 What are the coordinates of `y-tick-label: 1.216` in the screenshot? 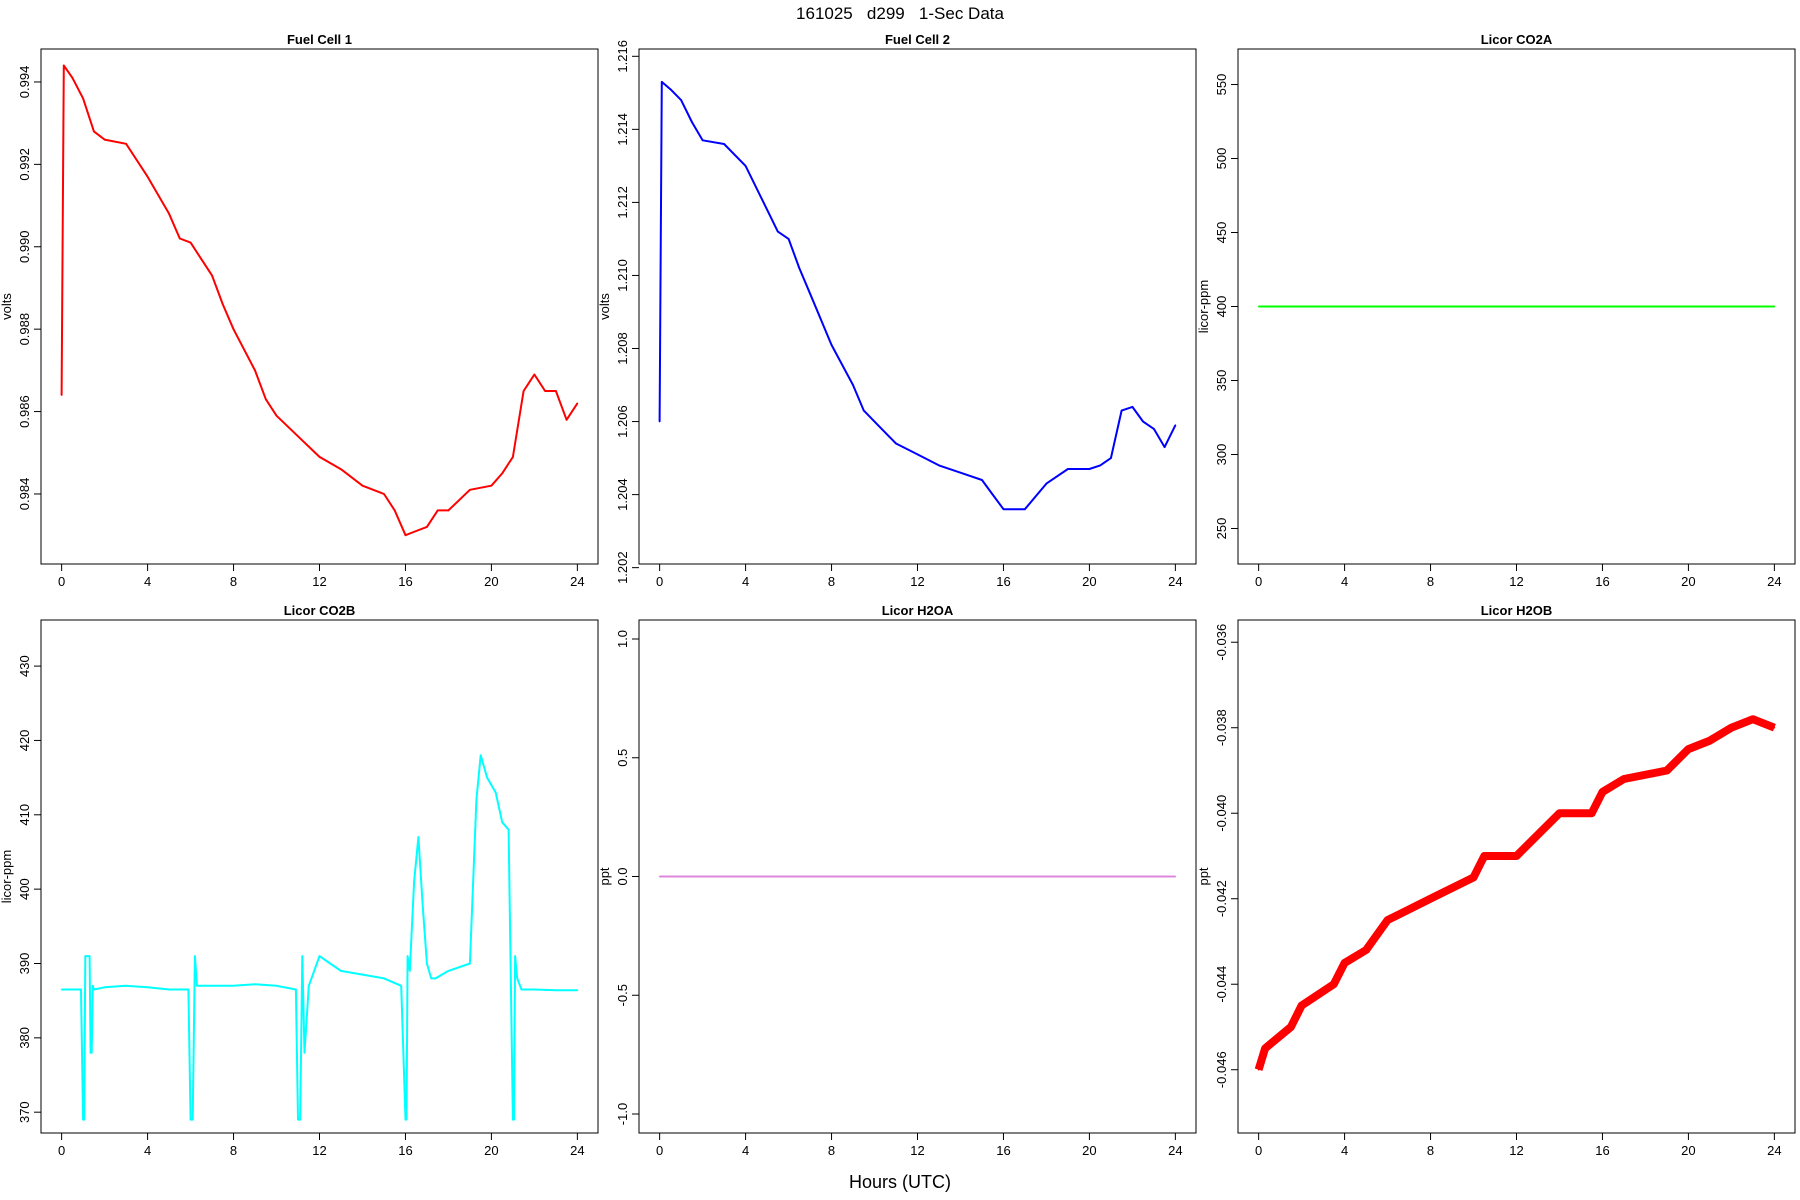 It's located at (622, 56).